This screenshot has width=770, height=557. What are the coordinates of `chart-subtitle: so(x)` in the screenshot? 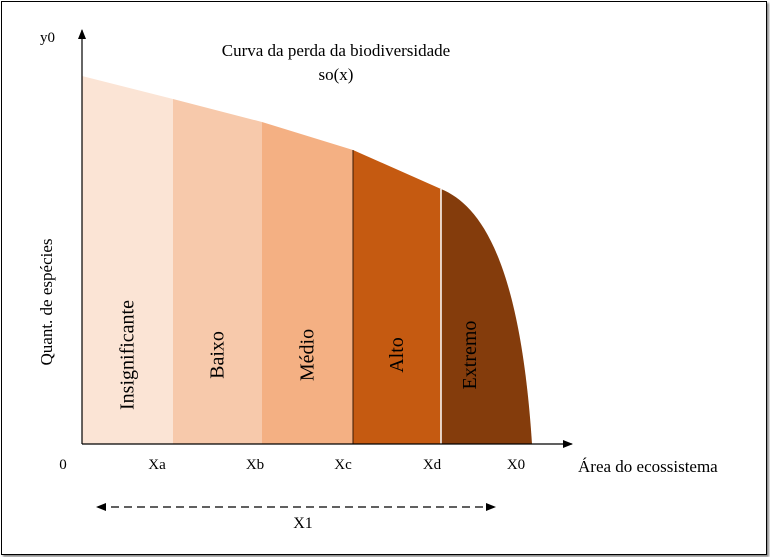 It's located at (336, 74).